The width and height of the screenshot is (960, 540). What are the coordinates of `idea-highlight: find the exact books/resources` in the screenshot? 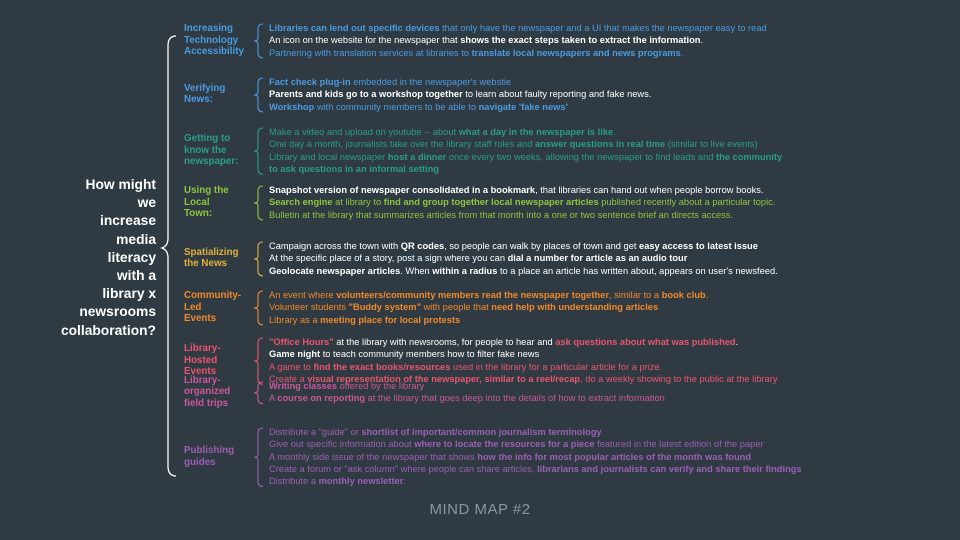 It's located at (382, 366).